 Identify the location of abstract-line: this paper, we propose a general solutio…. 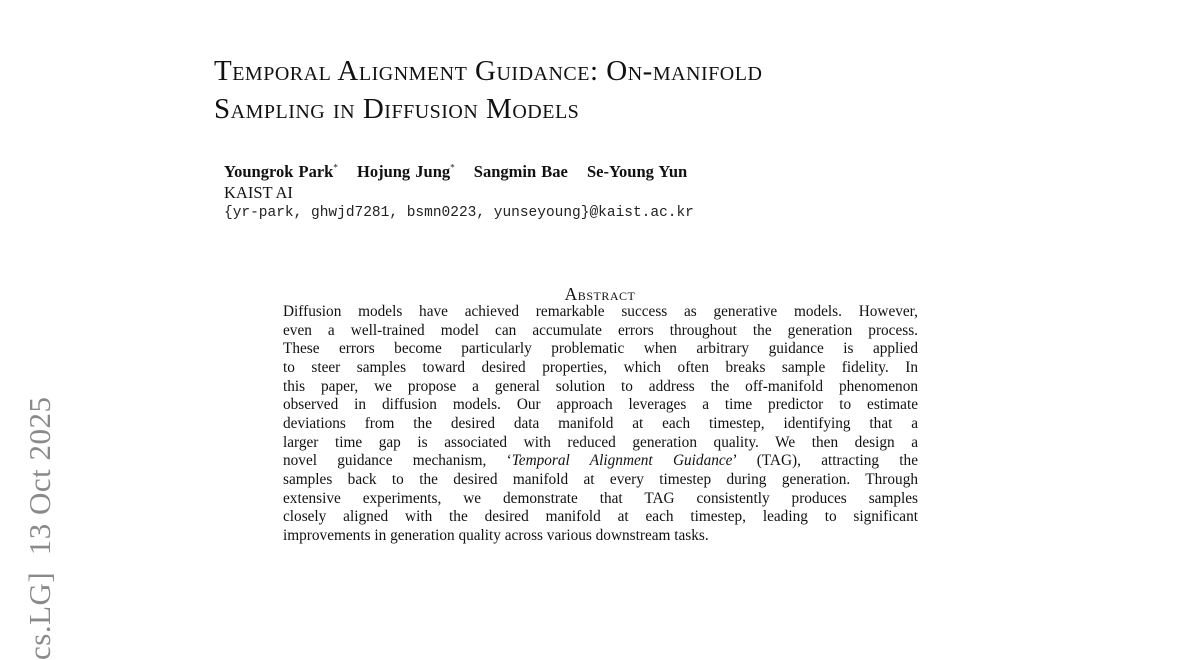
(600, 386).